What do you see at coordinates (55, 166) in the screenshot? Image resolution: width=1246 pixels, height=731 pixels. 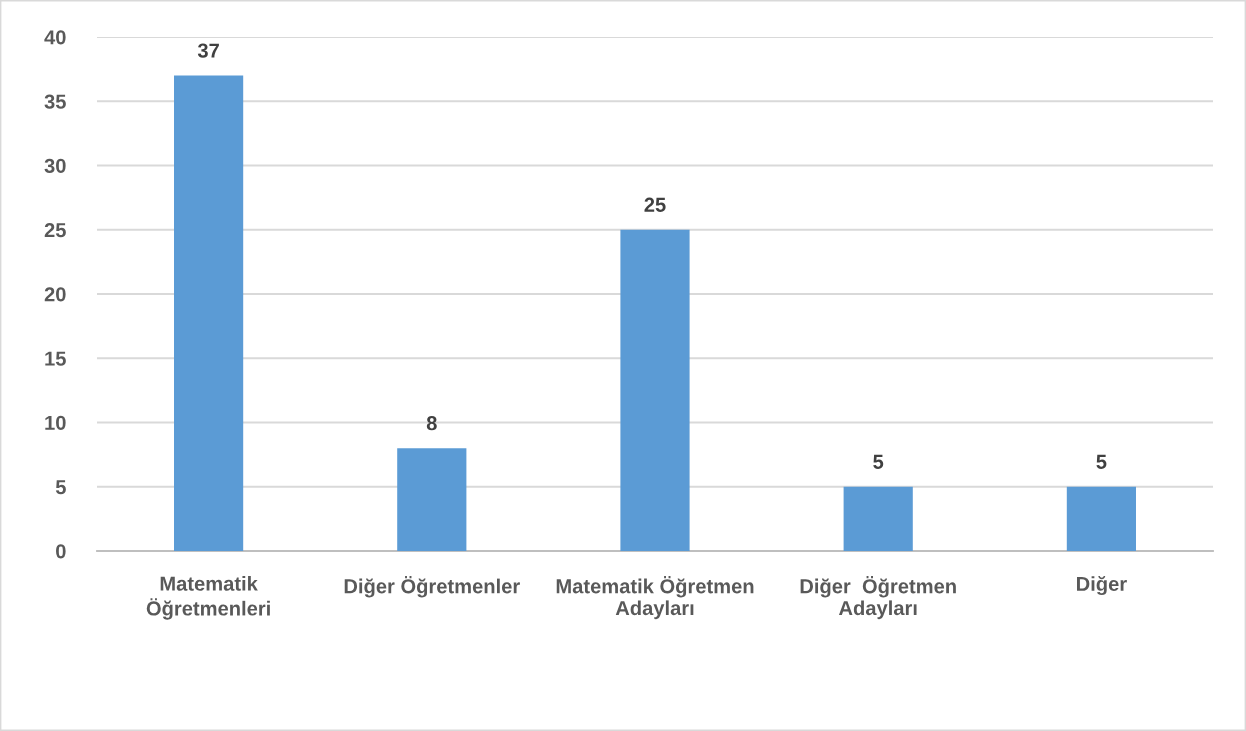 I see `y-tick-label: 30` at bounding box center [55, 166].